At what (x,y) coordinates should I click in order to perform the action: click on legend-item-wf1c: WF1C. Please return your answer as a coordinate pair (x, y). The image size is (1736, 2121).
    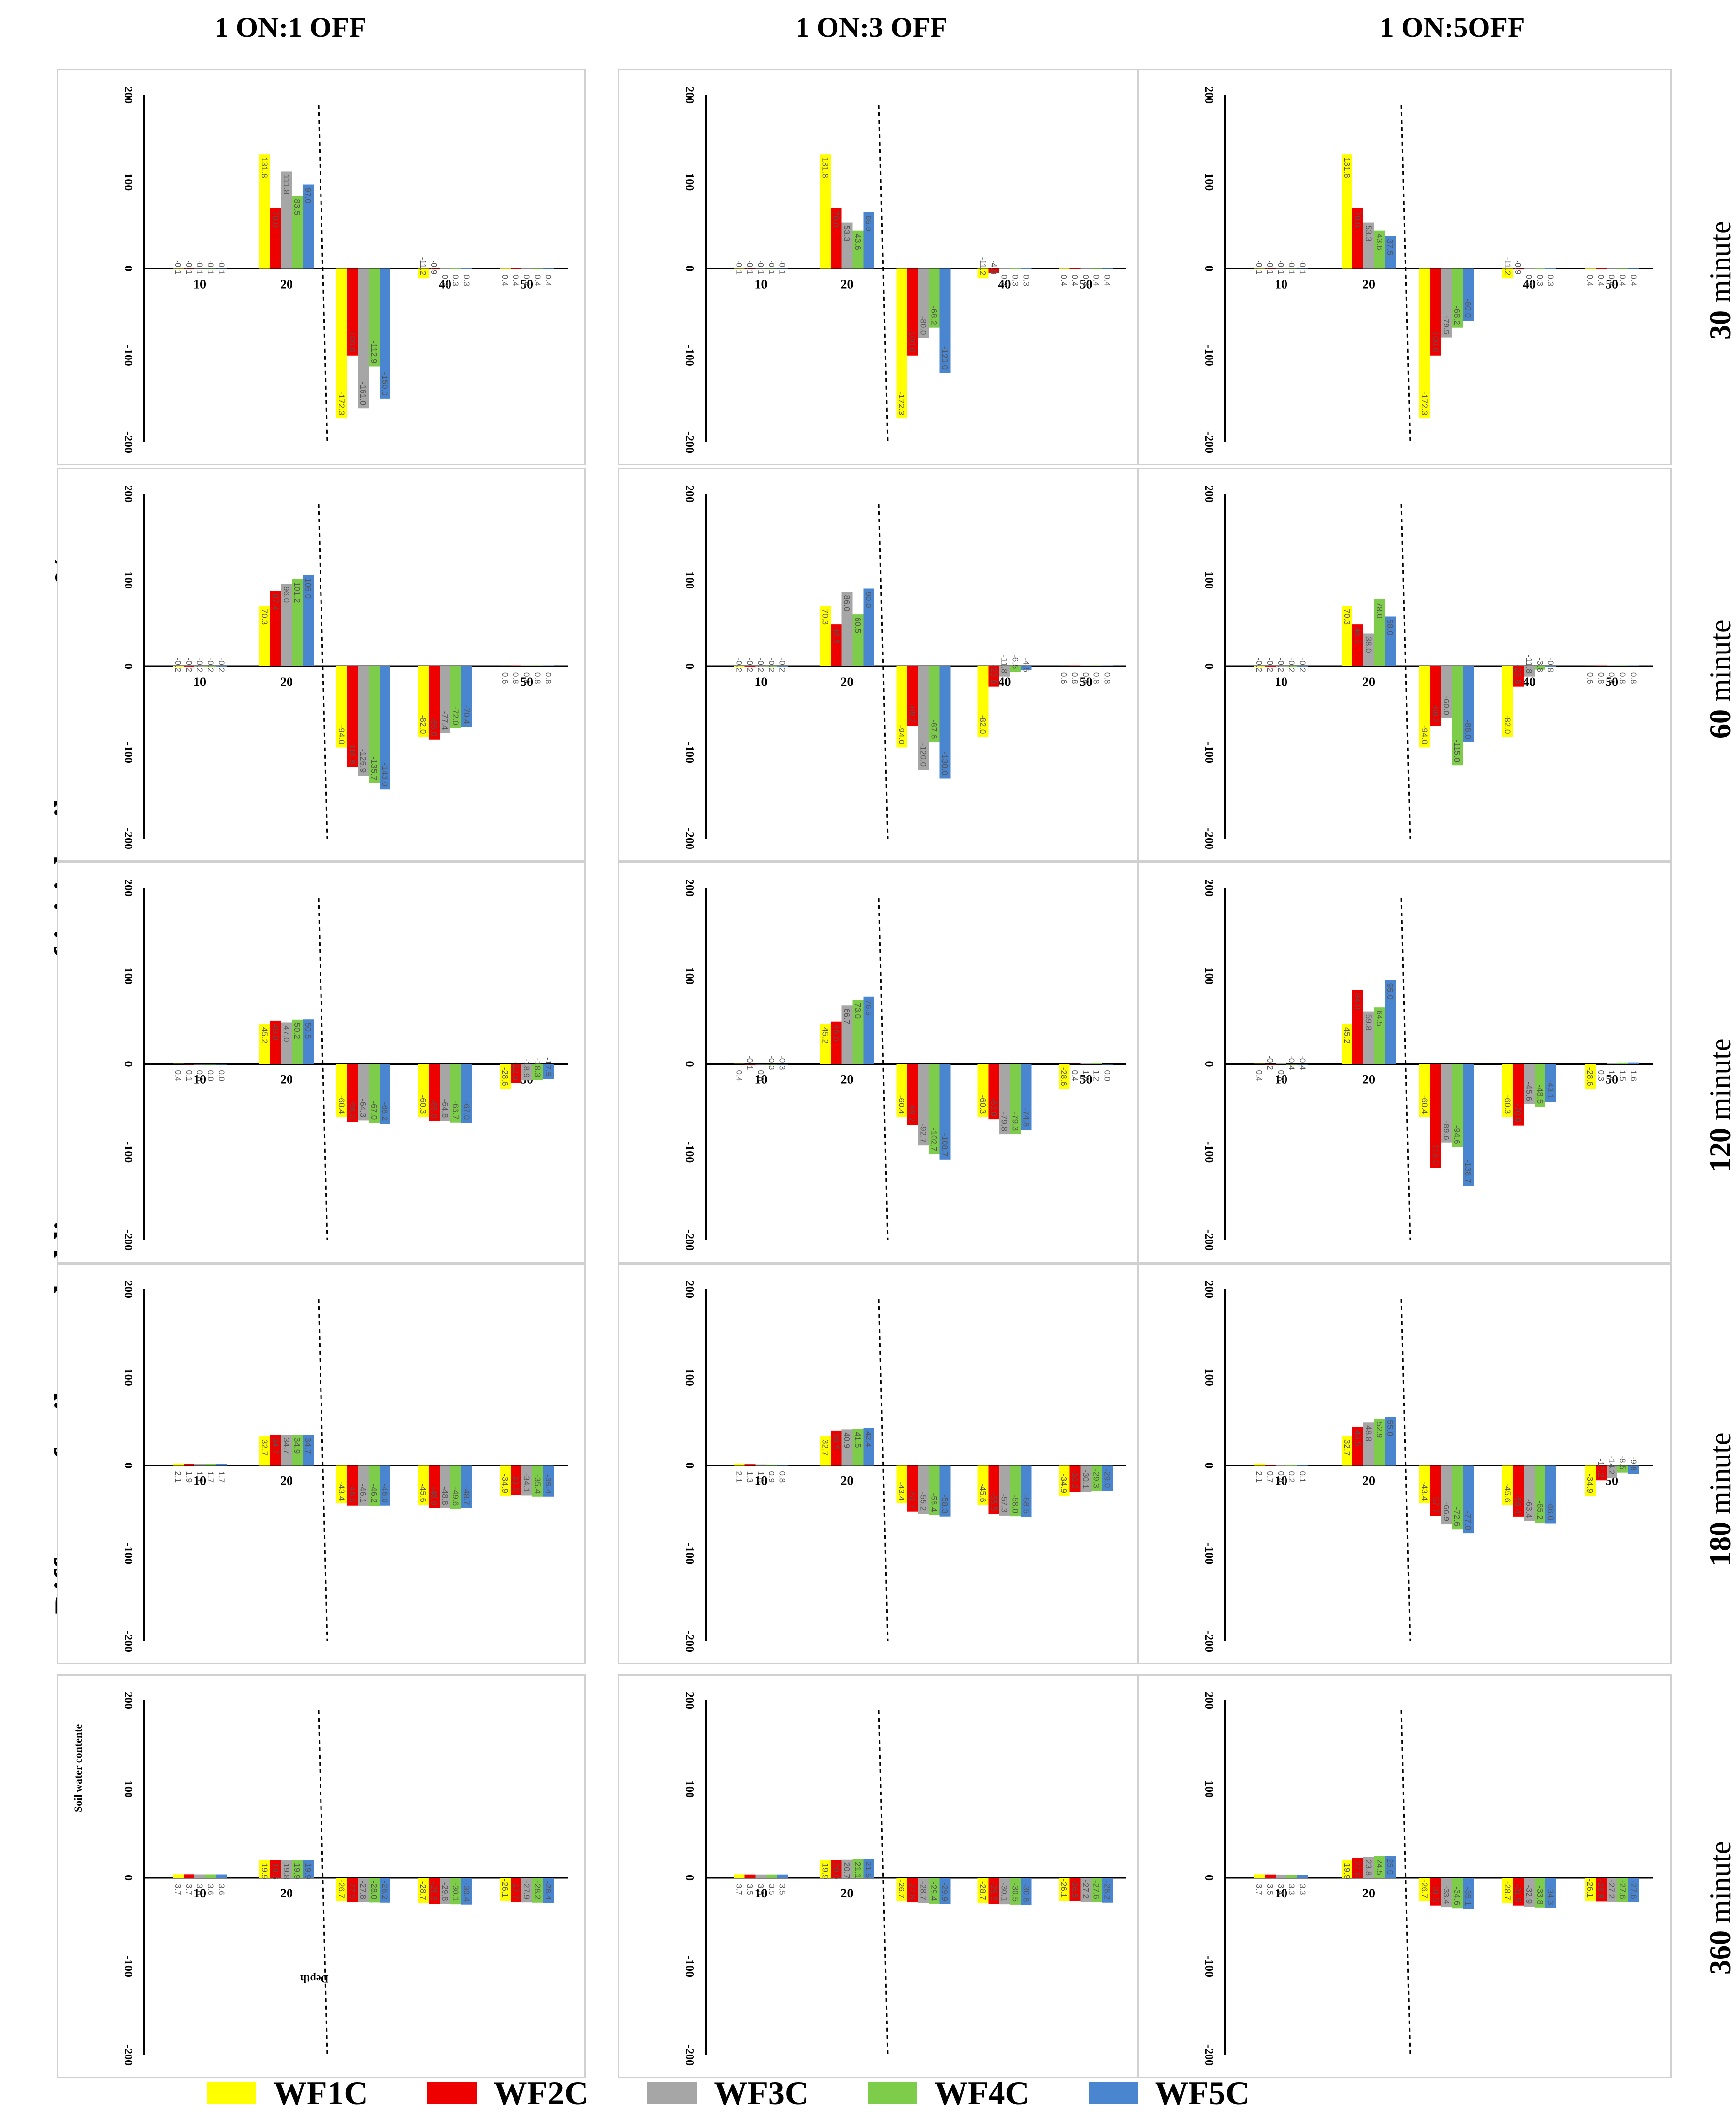
    Looking at the image, I should click on (287, 2093).